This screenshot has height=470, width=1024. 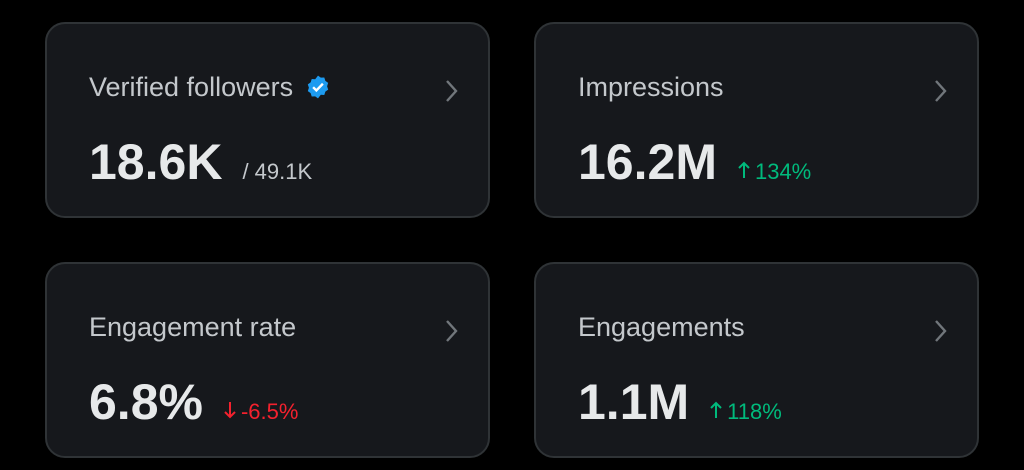 I want to click on card-title: Impressions, so click(x=651, y=87).